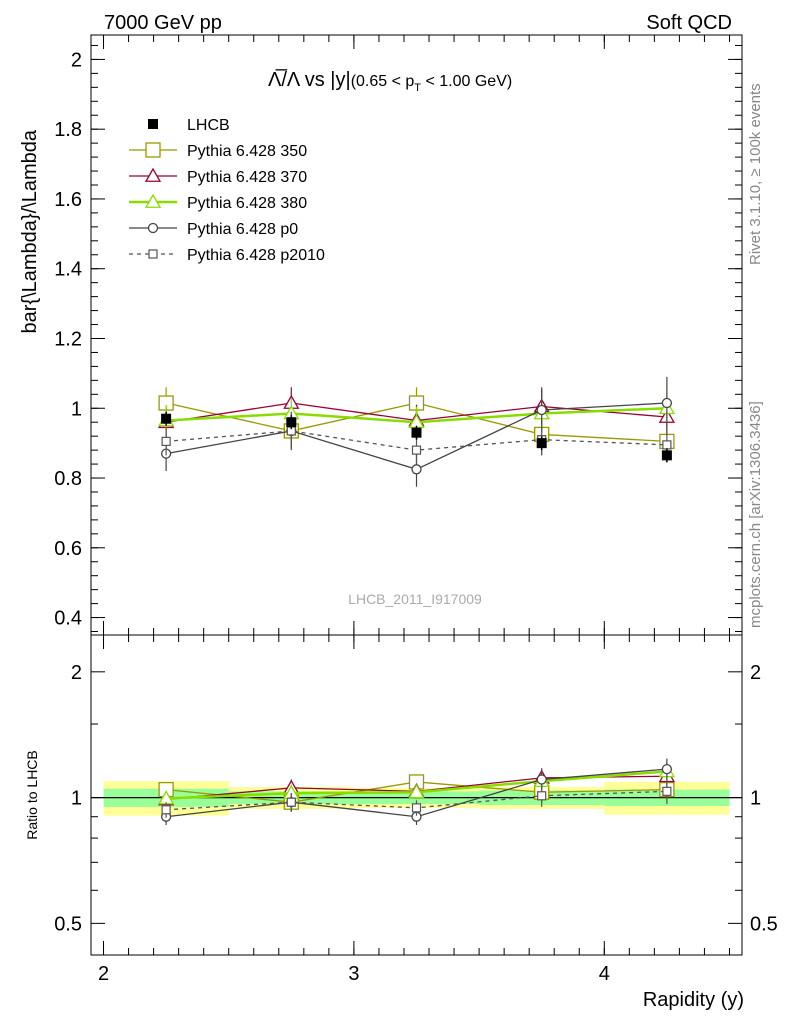  I want to click on y-axis-label: bar{\Lambda}/\Lambda, so click(30, 231).